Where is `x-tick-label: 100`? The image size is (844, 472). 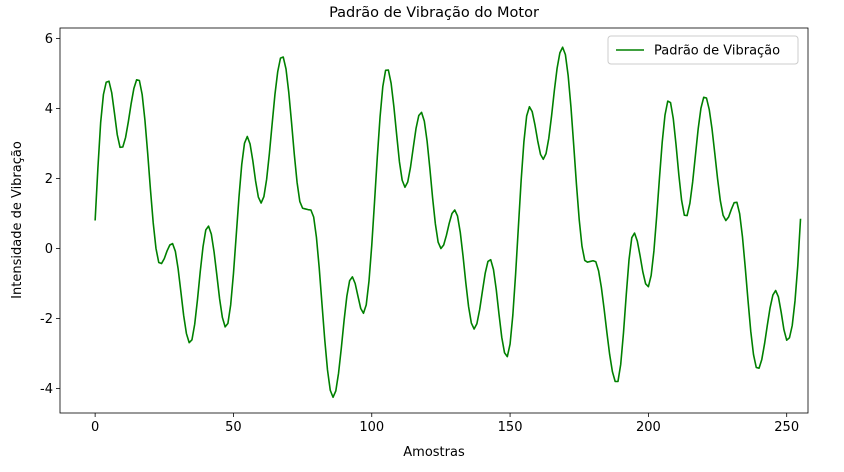 x-tick-label: 100 is located at coordinates (371, 427).